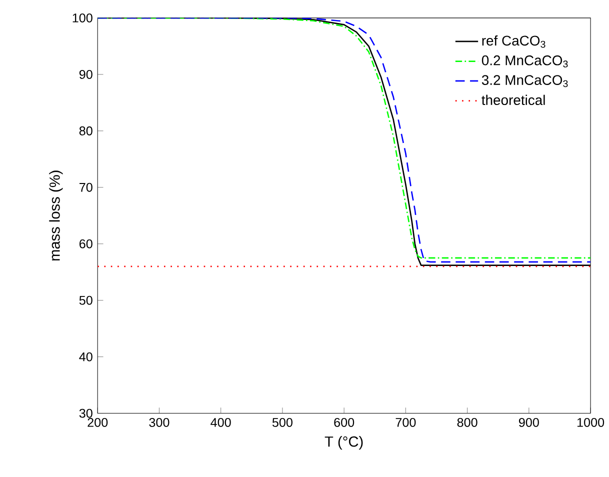  Describe the element at coordinates (344, 422) in the screenshot. I see `x-tick-label: 600` at that location.